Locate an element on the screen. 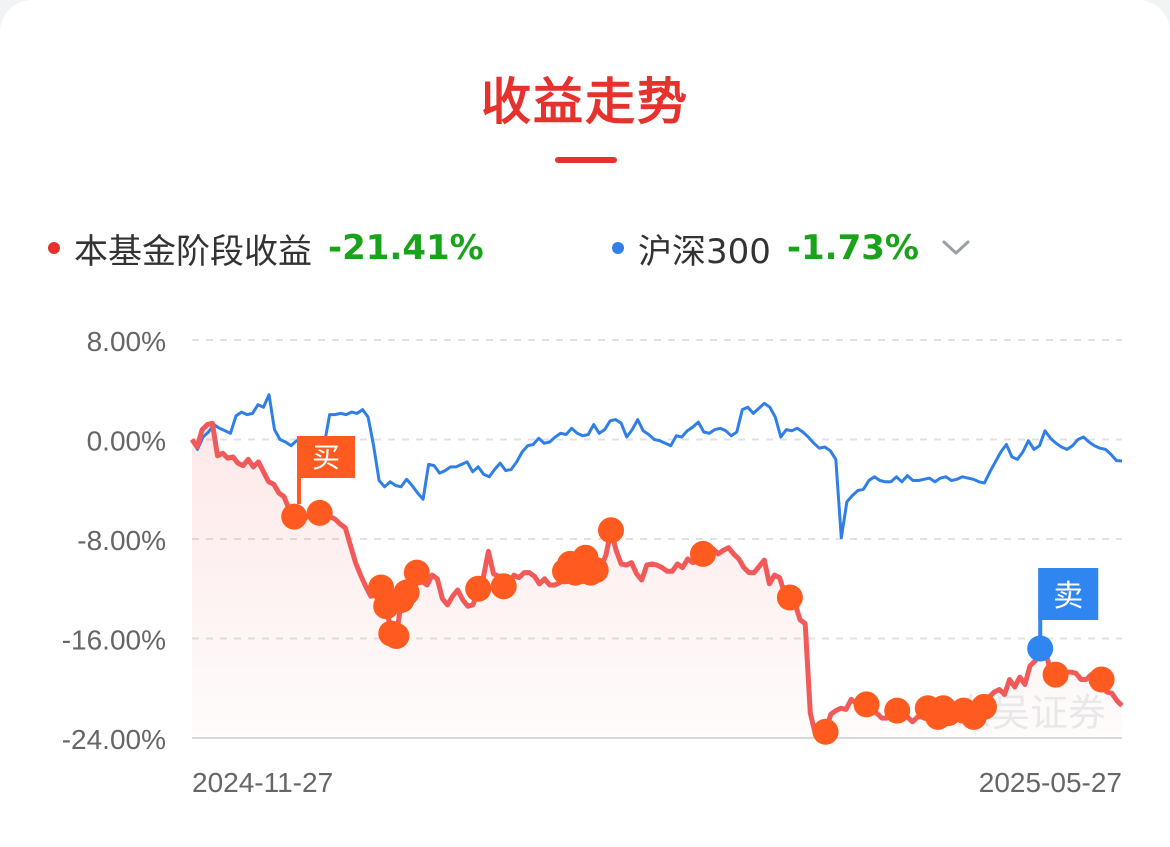  legend-fund: 本基金阶段收益 -21.41% is located at coordinates (266, 248).